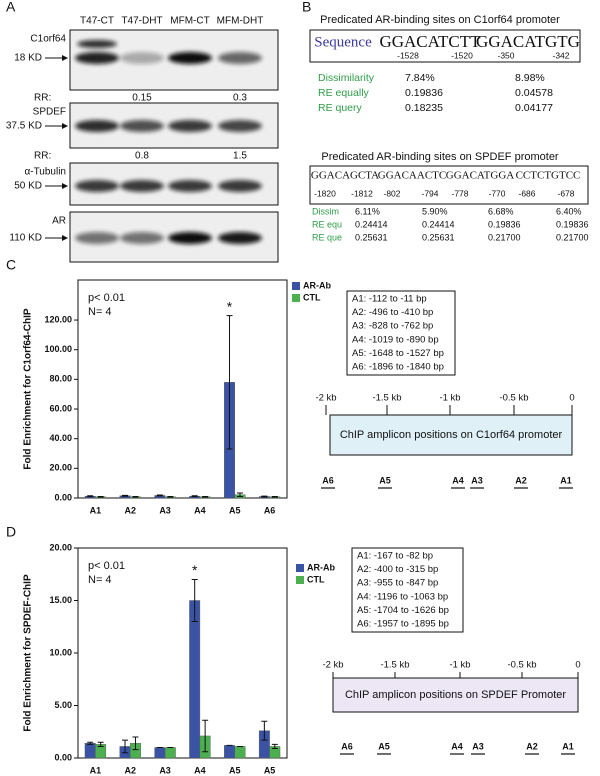  I want to click on row-value: 0.21700, so click(572, 237).